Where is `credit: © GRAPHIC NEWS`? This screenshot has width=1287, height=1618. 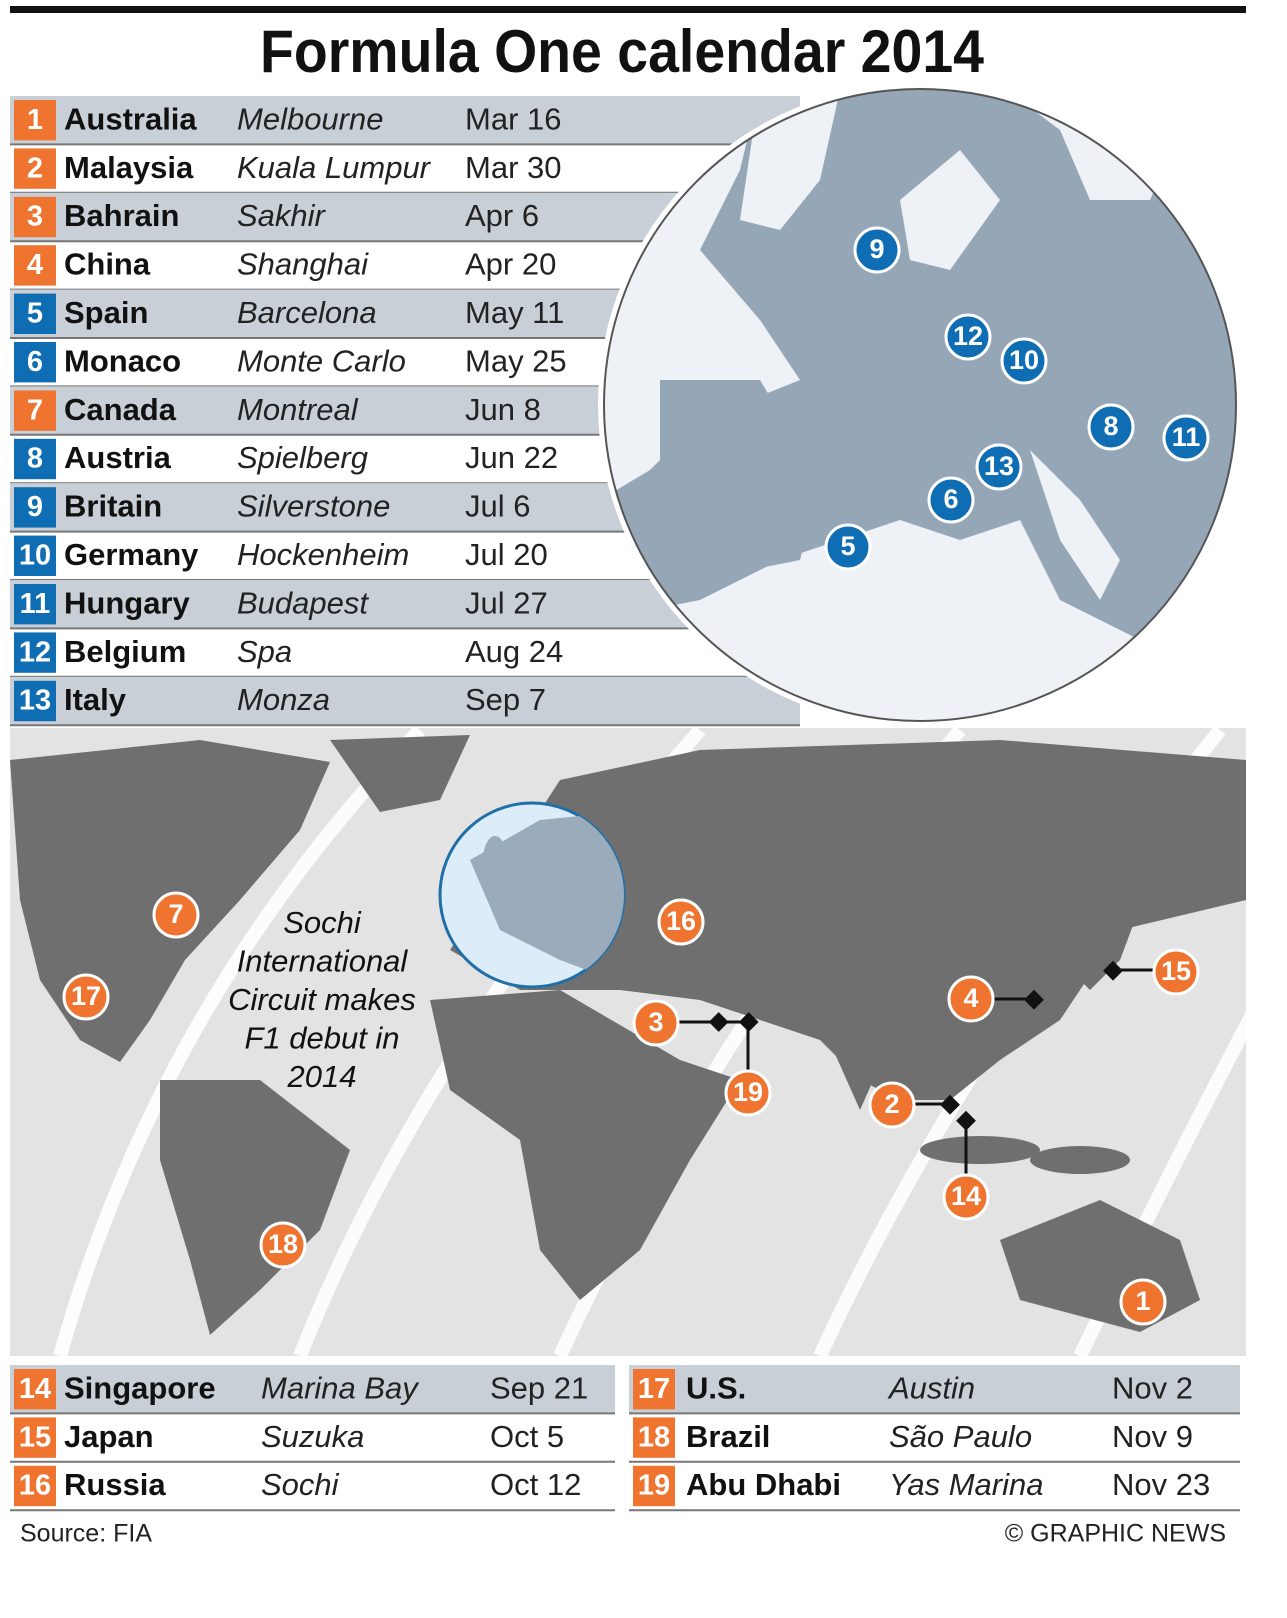
credit: © GRAPHIC NEWS is located at coordinates (1115, 1534).